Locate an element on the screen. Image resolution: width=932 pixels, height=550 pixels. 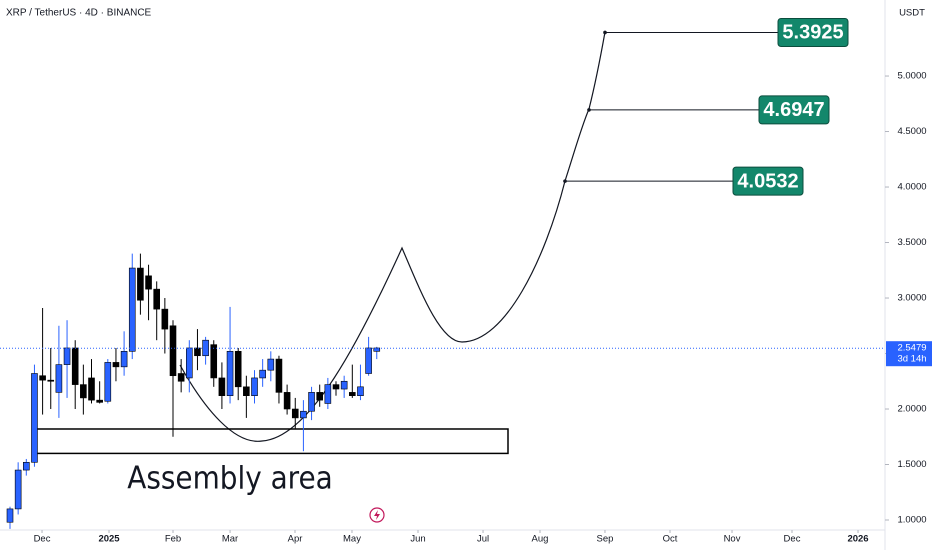
x-tick-label: Feb is located at coordinates (173, 539).